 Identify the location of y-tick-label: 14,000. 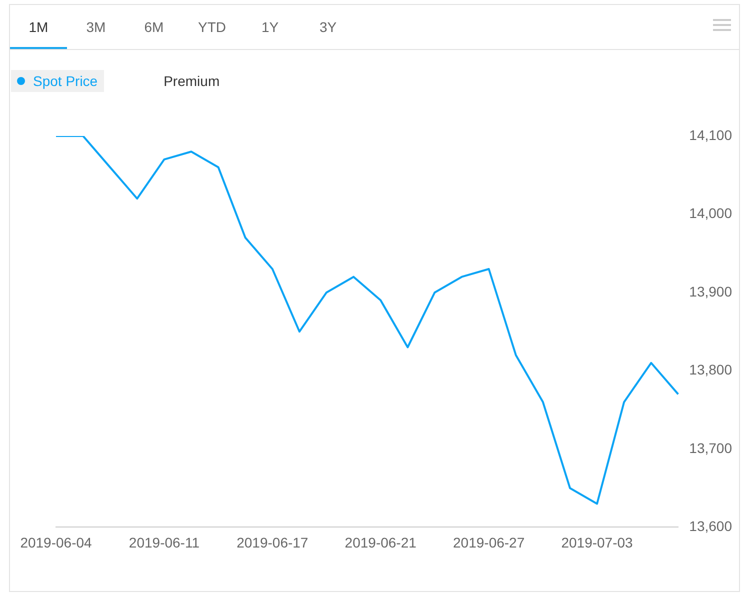
(710, 213).